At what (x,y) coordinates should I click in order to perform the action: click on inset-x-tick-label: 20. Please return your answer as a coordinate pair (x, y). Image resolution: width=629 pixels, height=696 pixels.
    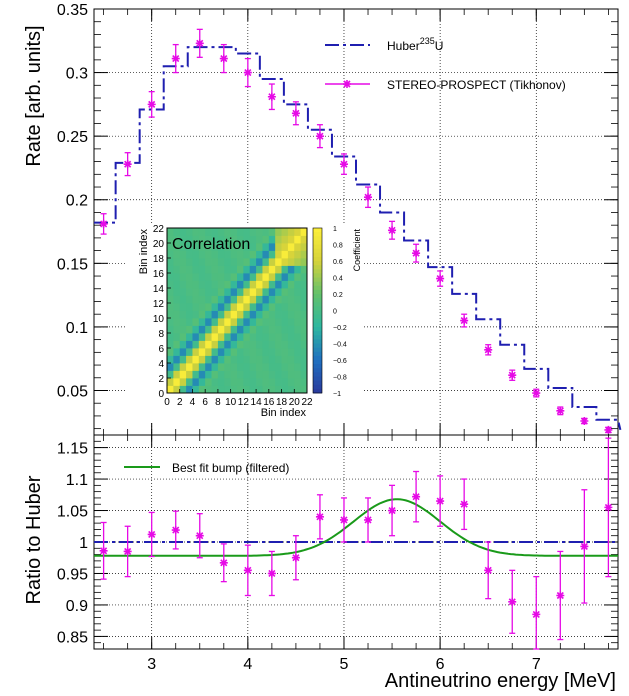
    Looking at the image, I should click on (295, 402).